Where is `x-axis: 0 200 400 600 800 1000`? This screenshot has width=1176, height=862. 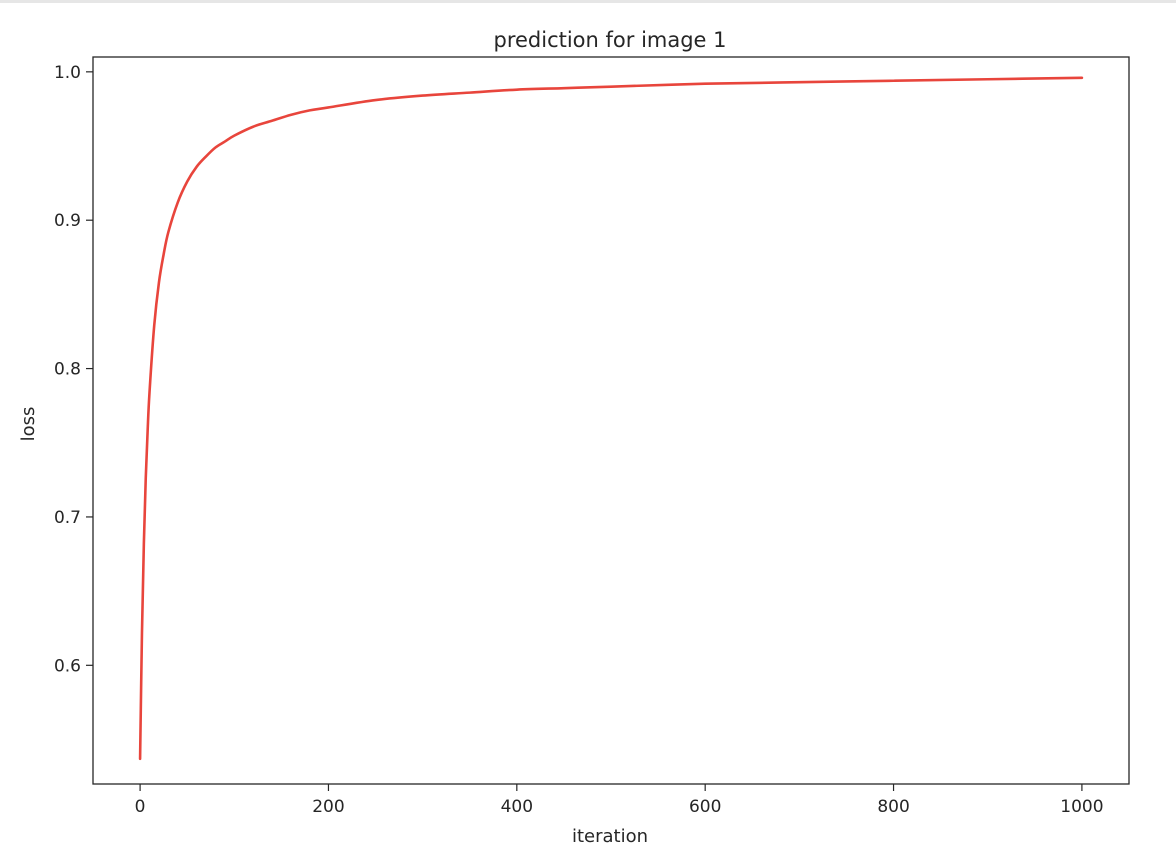 x-axis: 0 200 400 600 800 1000 is located at coordinates (619, 800).